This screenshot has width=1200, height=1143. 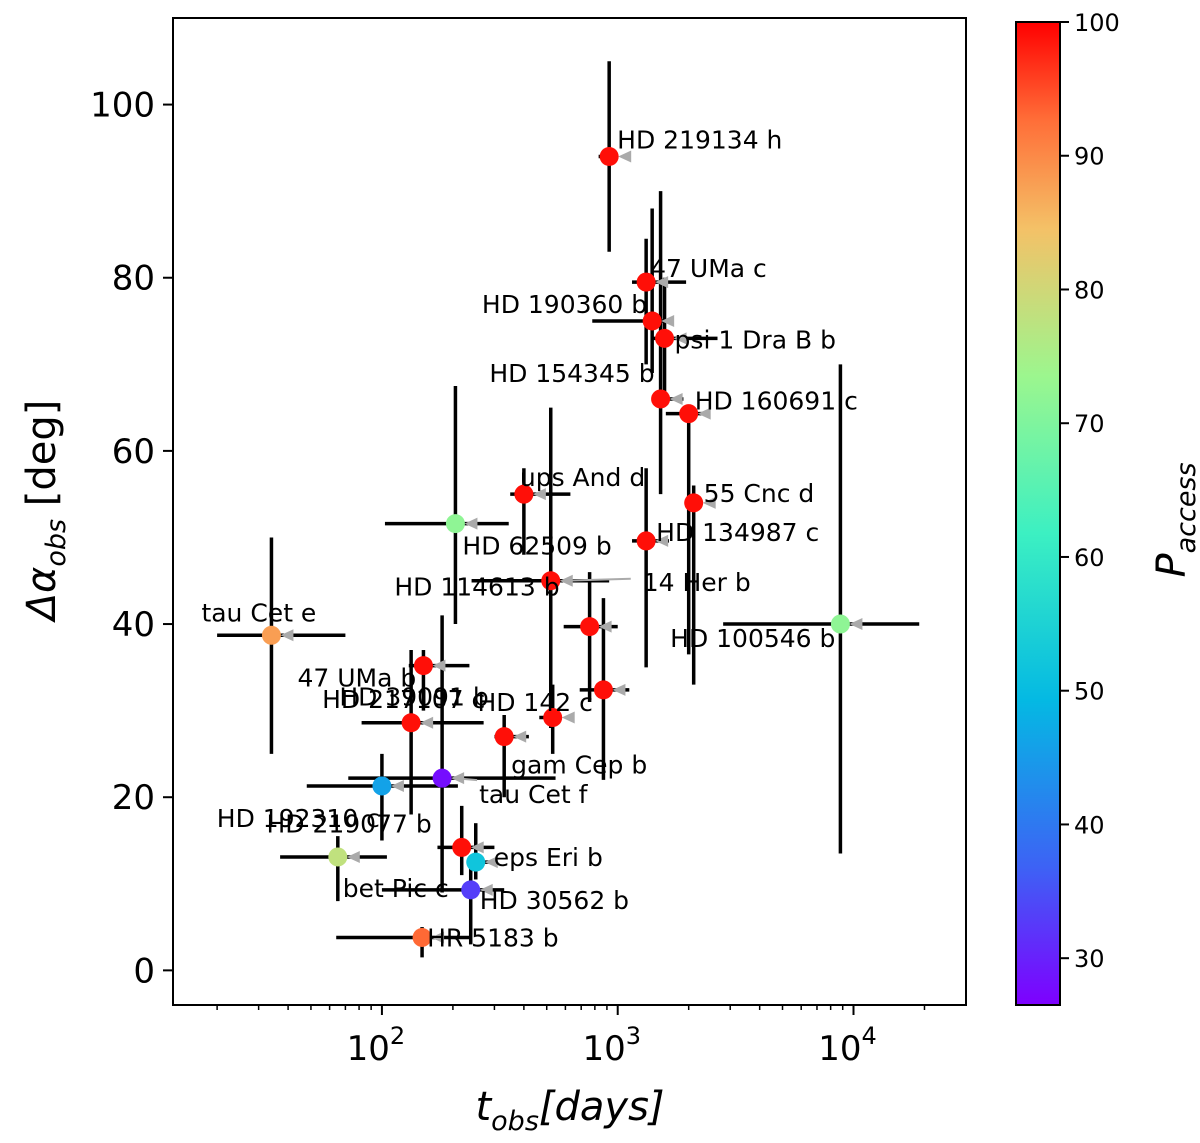 I want to click on label-arrow-head-bet-pic-c, so click(x=353, y=856).